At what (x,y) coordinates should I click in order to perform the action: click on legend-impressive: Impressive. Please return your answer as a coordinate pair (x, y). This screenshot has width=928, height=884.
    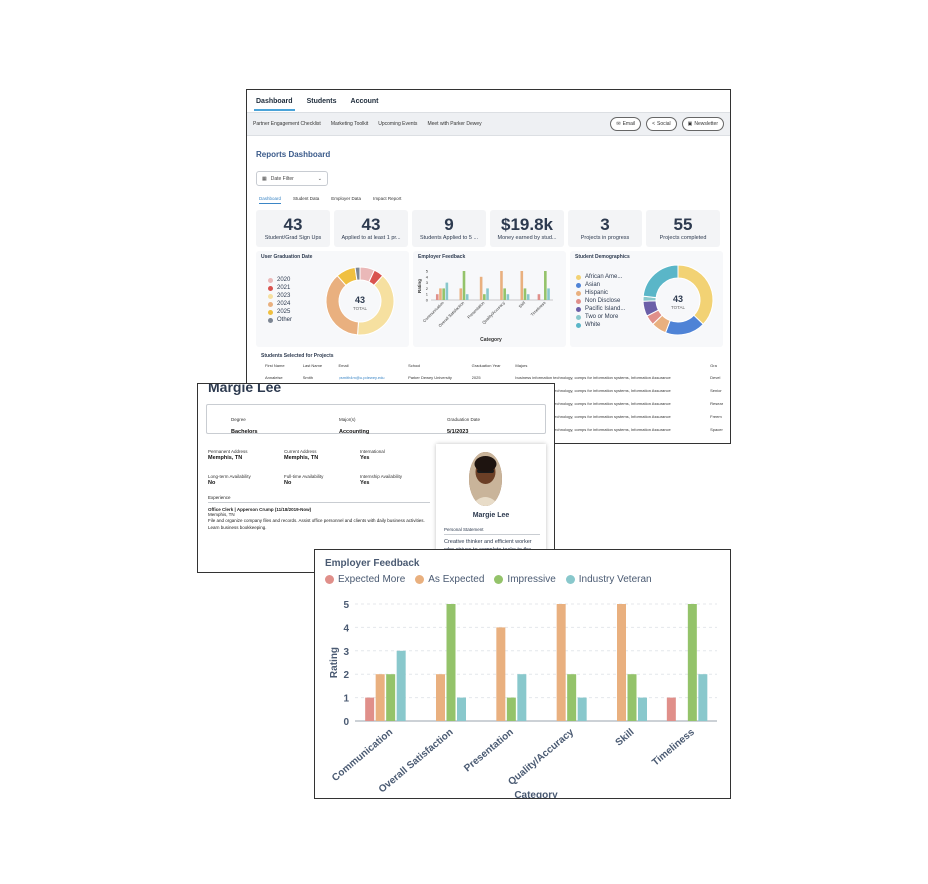
    Looking at the image, I should click on (525, 579).